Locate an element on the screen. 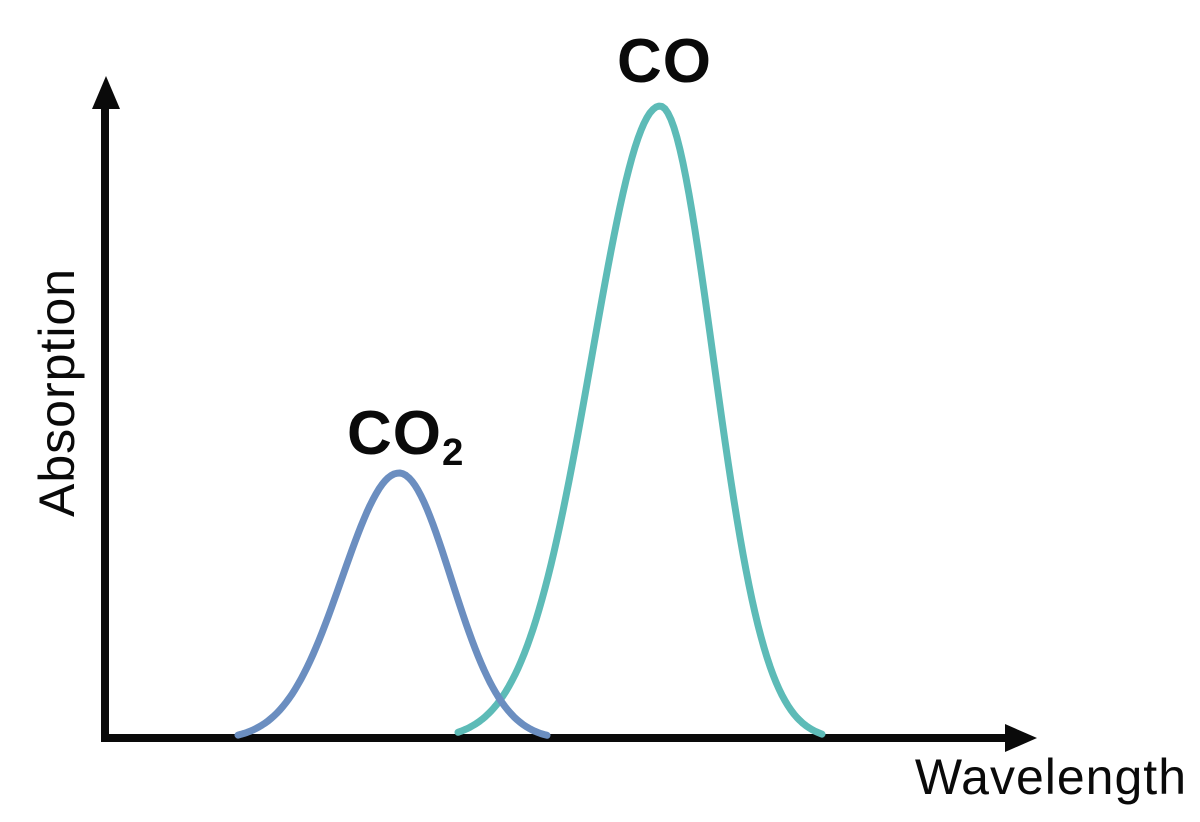 This screenshot has height=822, width=1200. y-axis-arrowhead-icon is located at coordinates (106, 92).